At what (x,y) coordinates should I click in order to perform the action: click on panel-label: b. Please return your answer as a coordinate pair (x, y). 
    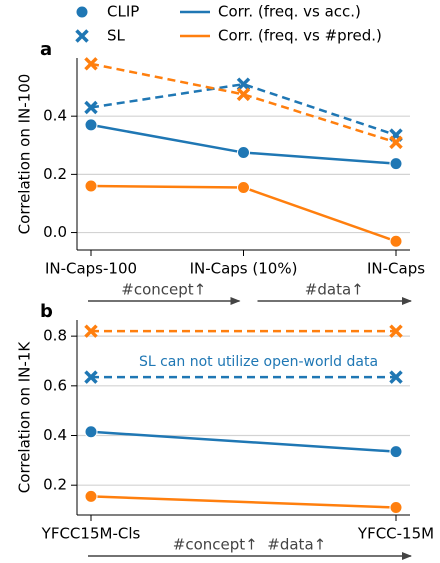
    Looking at the image, I should click on (46, 311).